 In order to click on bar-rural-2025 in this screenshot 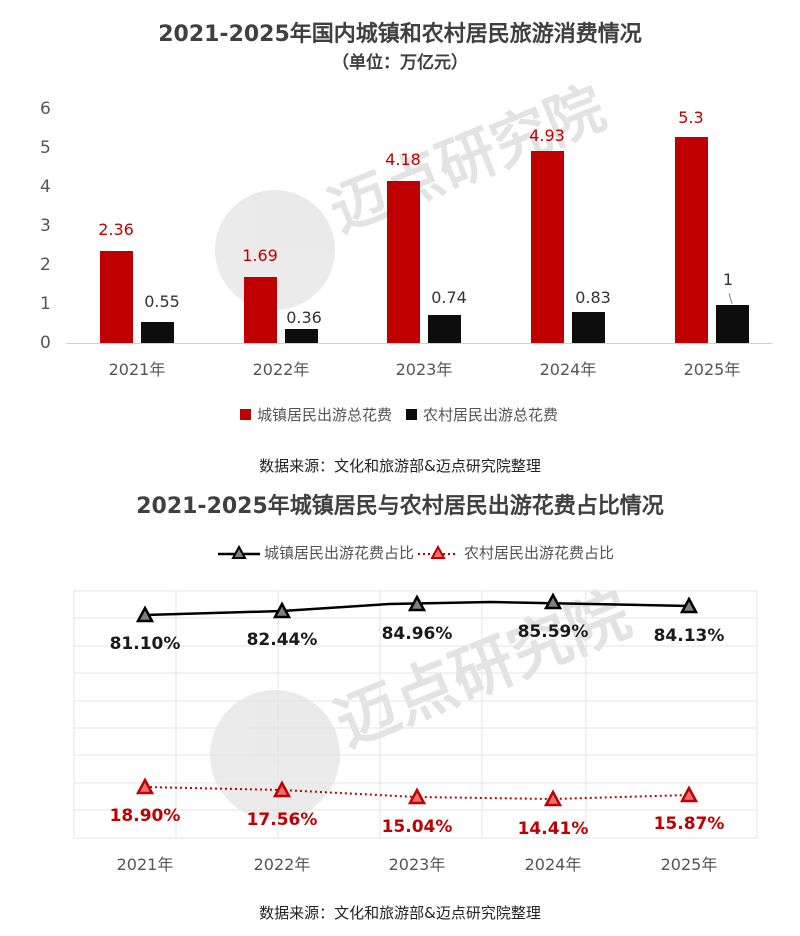, I will do `click(732, 324)`.